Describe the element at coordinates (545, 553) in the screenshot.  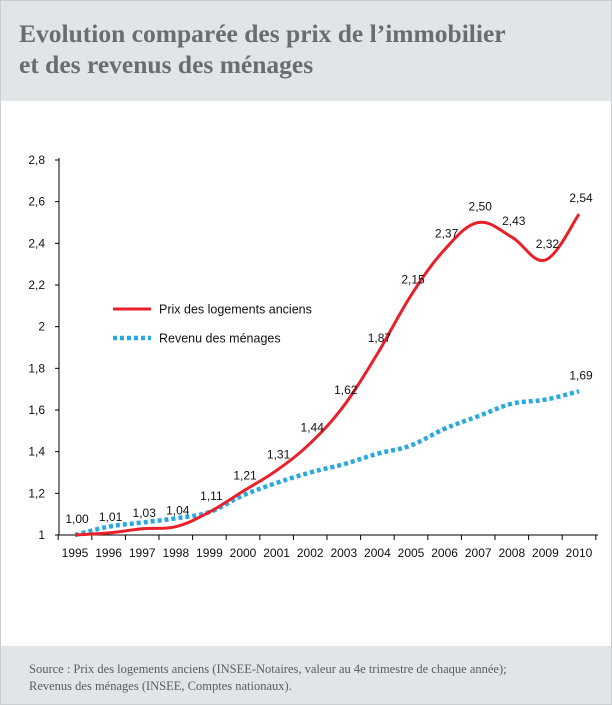
I see `x-tick-label: 2009` at that location.